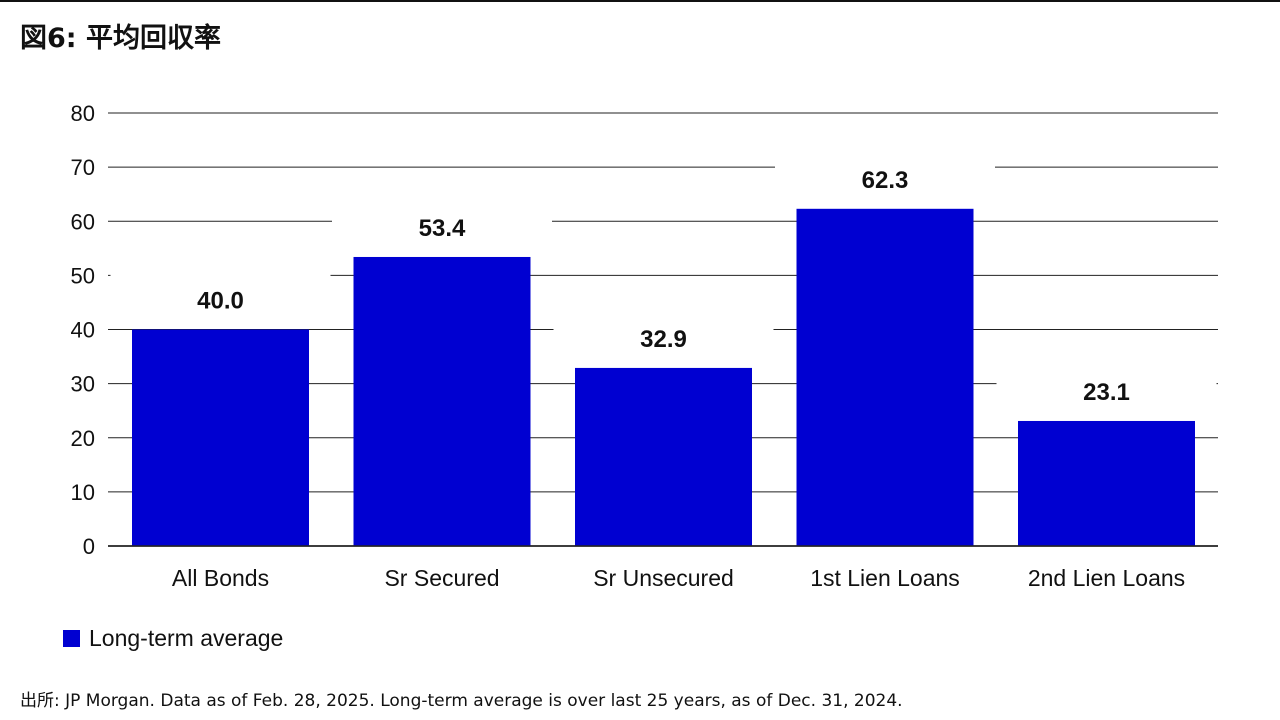 This screenshot has width=1280, height=720. I want to click on data-label: 32.9, so click(663, 339).